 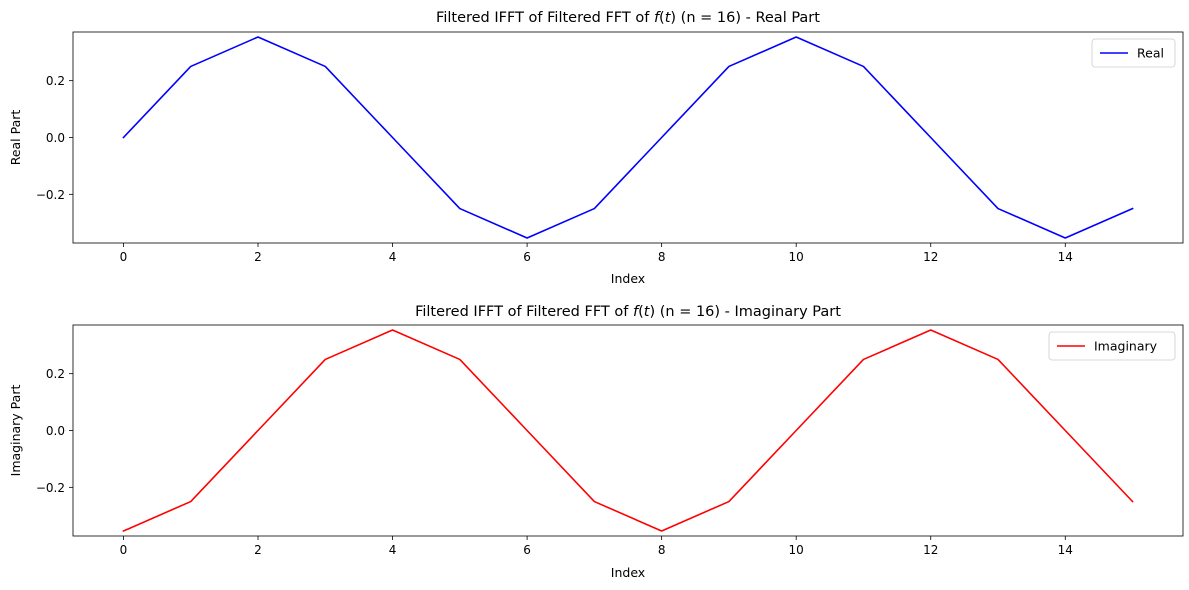 What do you see at coordinates (55, 374) in the screenshot?
I see `y-tick-label-imaginary-2: 0.2` at bounding box center [55, 374].